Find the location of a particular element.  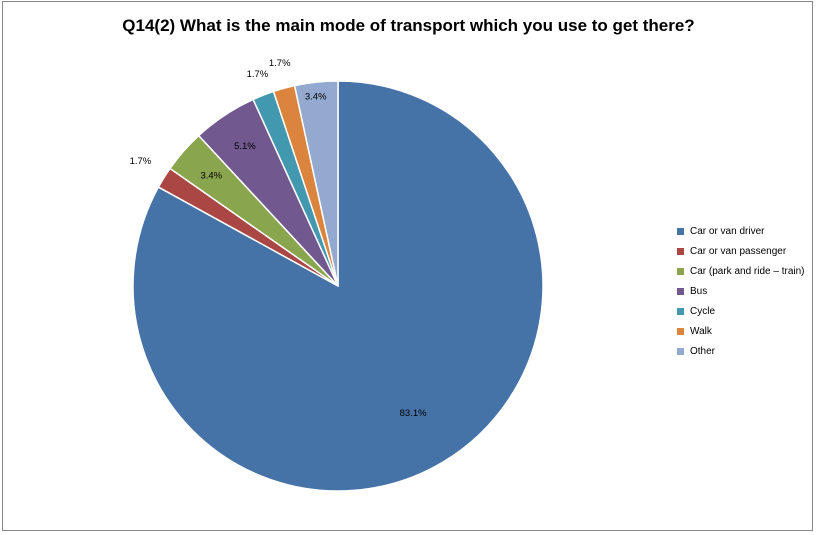

legend-item-car-or-van-driver: Car or van driver is located at coordinates (741, 231).